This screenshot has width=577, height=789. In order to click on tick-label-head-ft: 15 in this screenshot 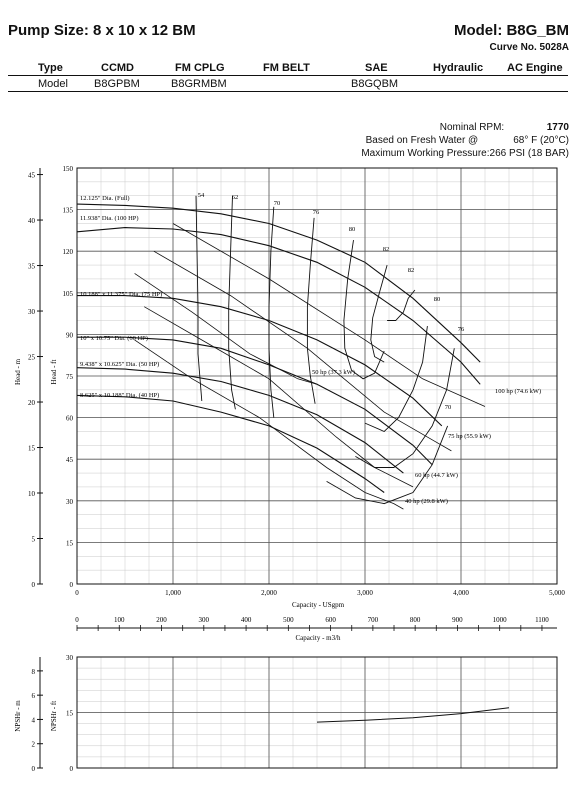, I will do `click(70, 543)`.